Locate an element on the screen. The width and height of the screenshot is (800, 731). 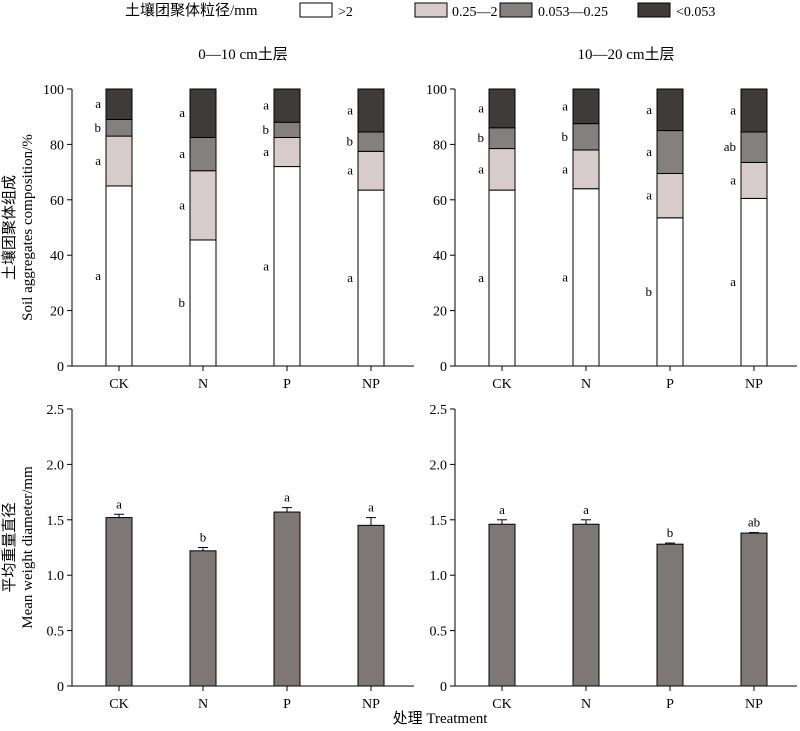
y-axis-label: Mean weight diameter/mm is located at coordinates (28, 547).